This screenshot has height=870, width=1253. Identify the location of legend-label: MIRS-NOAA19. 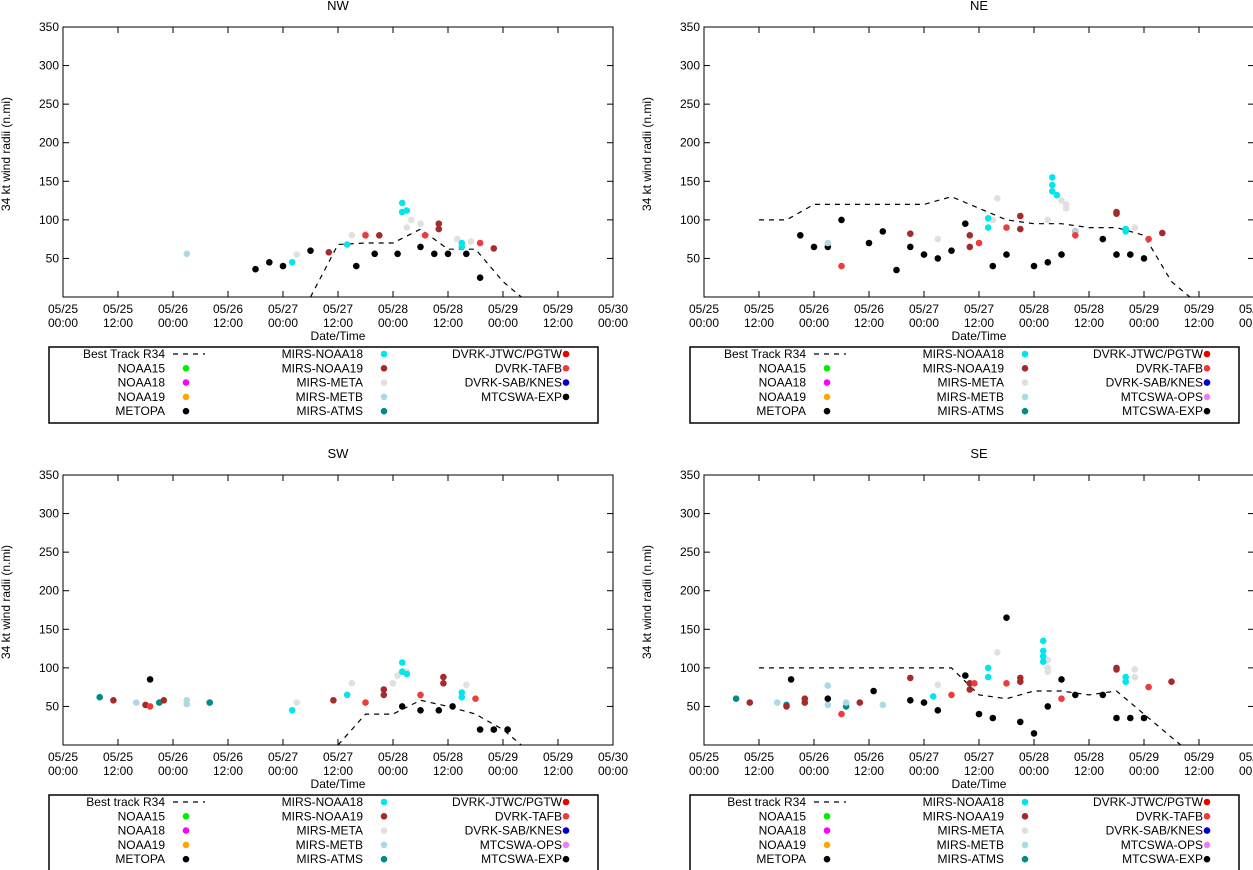
(323, 368).